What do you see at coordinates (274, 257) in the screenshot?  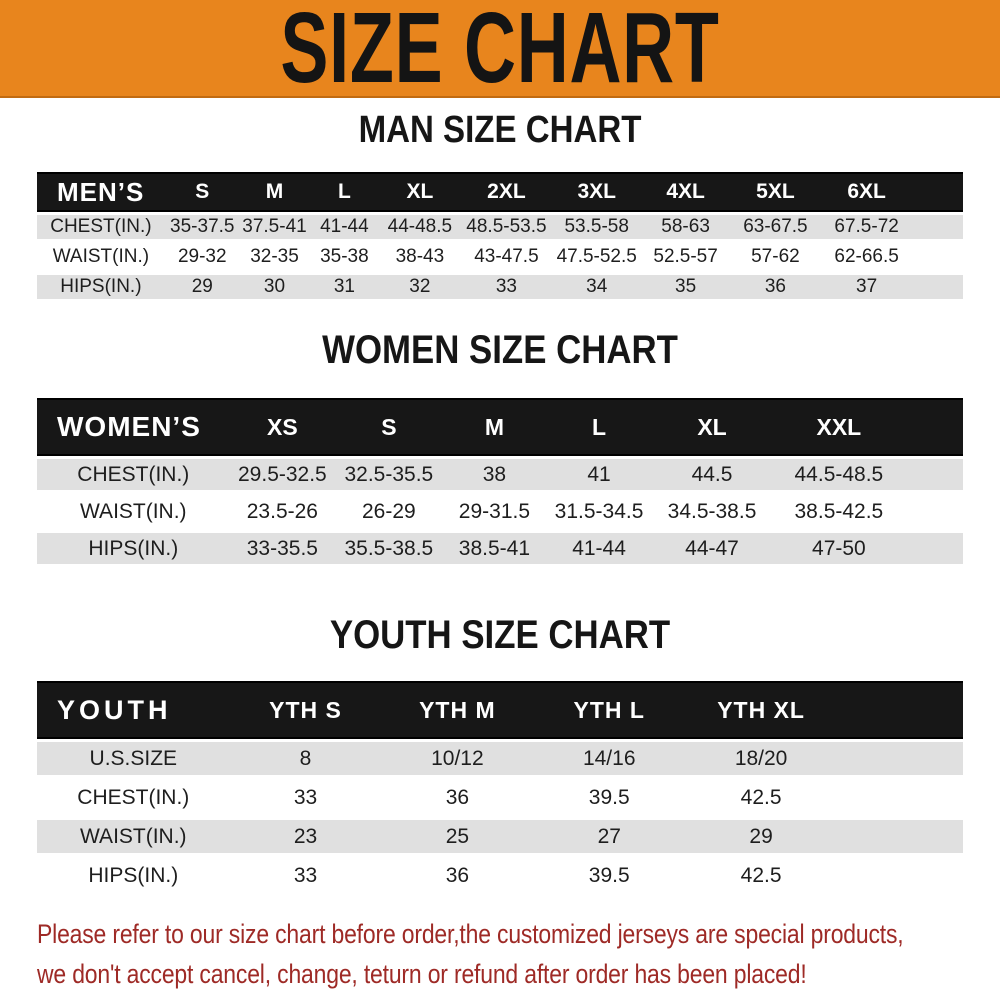 I see `men-measurement-cell: 32-35` at bounding box center [274, 257].